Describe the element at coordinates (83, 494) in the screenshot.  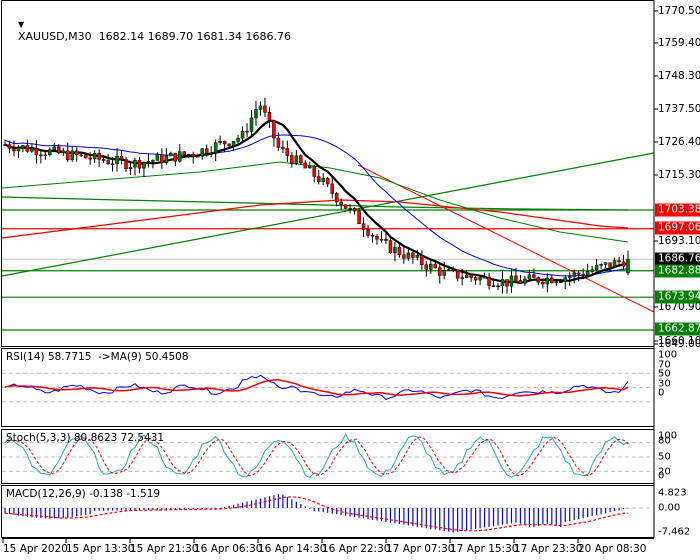
I see `macd-label: MACD(12,26,9) -0.138 -1.519` at that location.